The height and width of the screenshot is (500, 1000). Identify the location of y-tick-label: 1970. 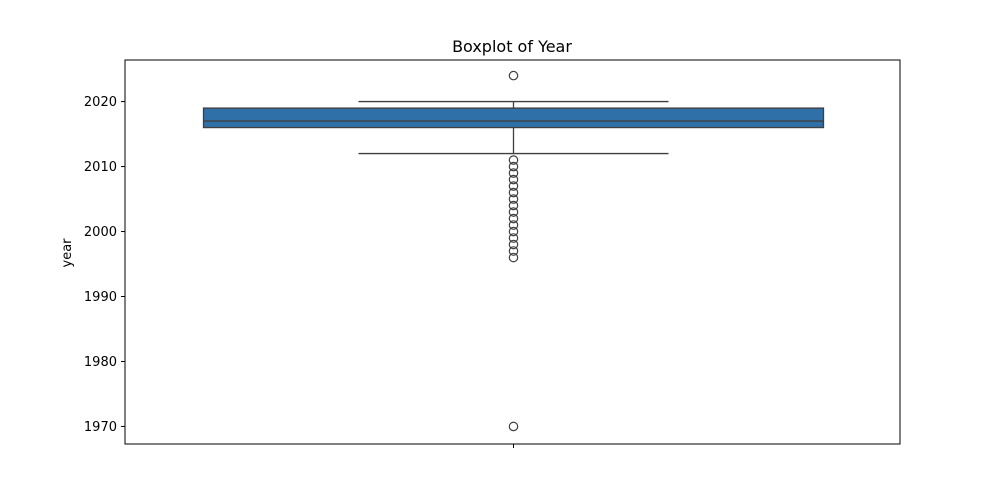
(100, 427).